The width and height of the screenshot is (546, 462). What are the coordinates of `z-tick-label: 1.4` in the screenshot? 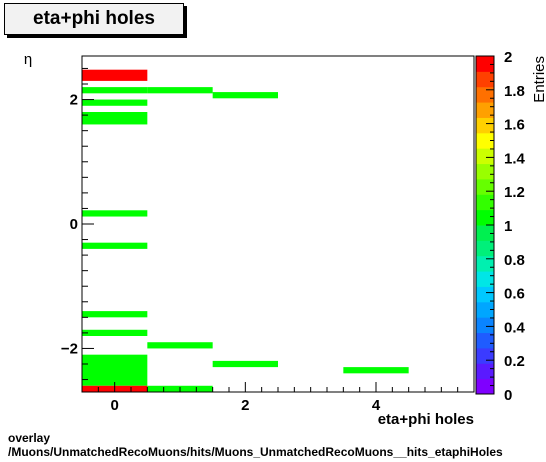 It's located at (515, 158).